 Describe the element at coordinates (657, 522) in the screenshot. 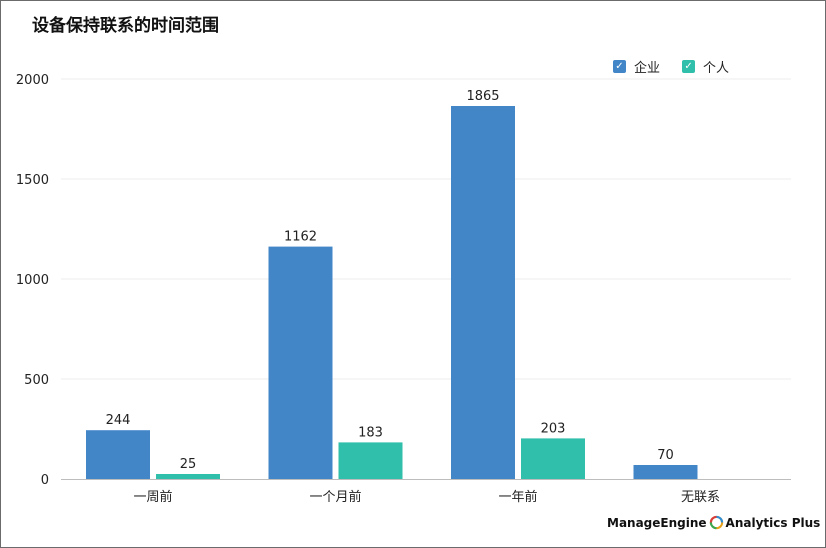

I see `watermark-brand: ManageEngine` at that location.